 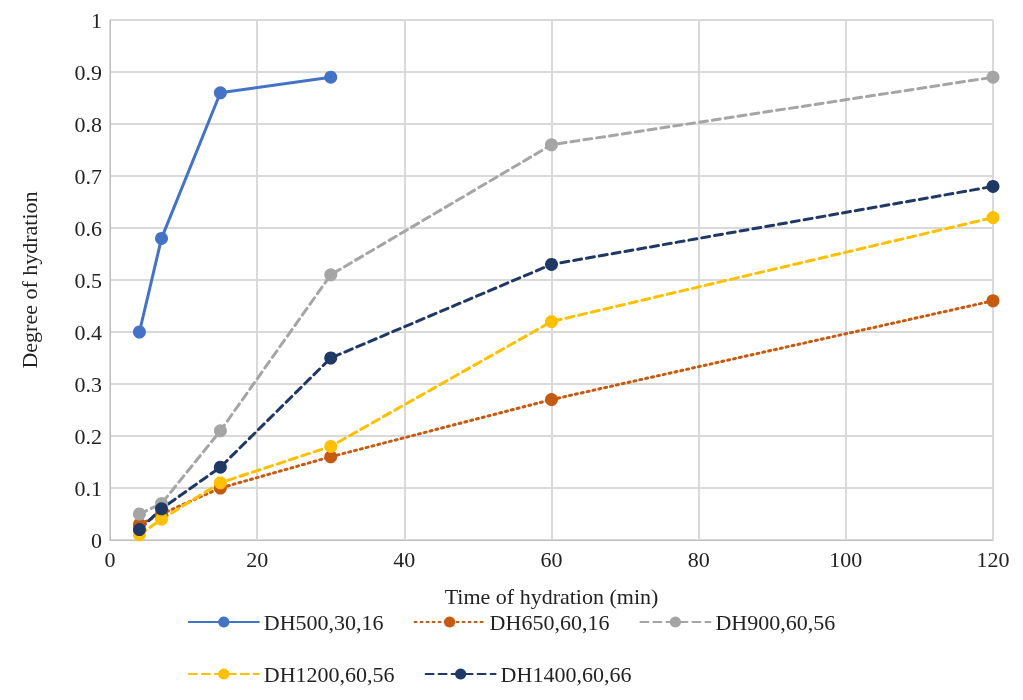 I want to click on x-axis-title: Time of hydration (min), so click(x=551, y=596).